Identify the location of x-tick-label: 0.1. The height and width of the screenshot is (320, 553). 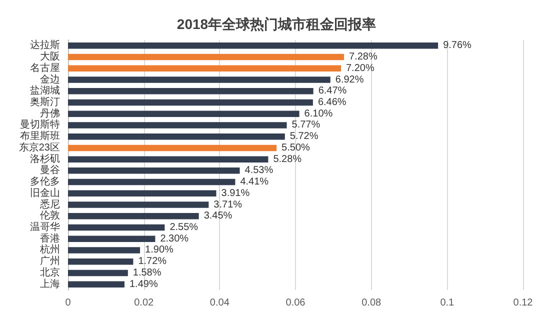
(447, 303).